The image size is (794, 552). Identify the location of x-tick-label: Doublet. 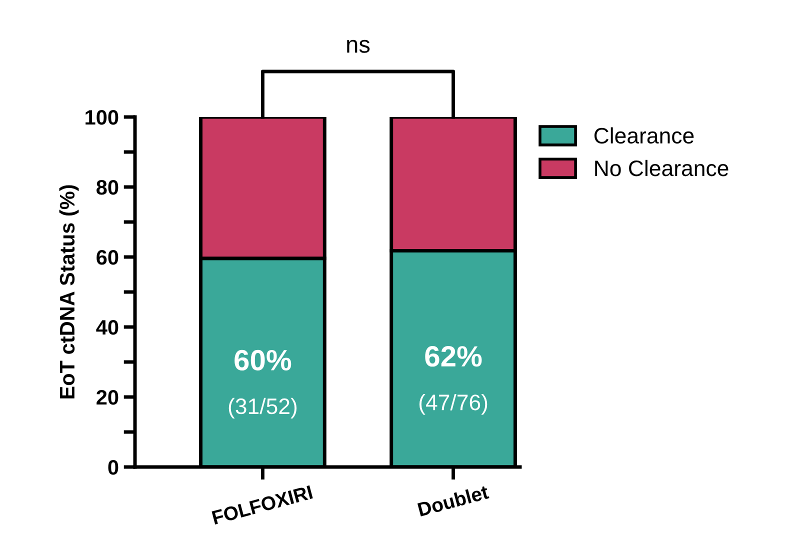
(453, 500).